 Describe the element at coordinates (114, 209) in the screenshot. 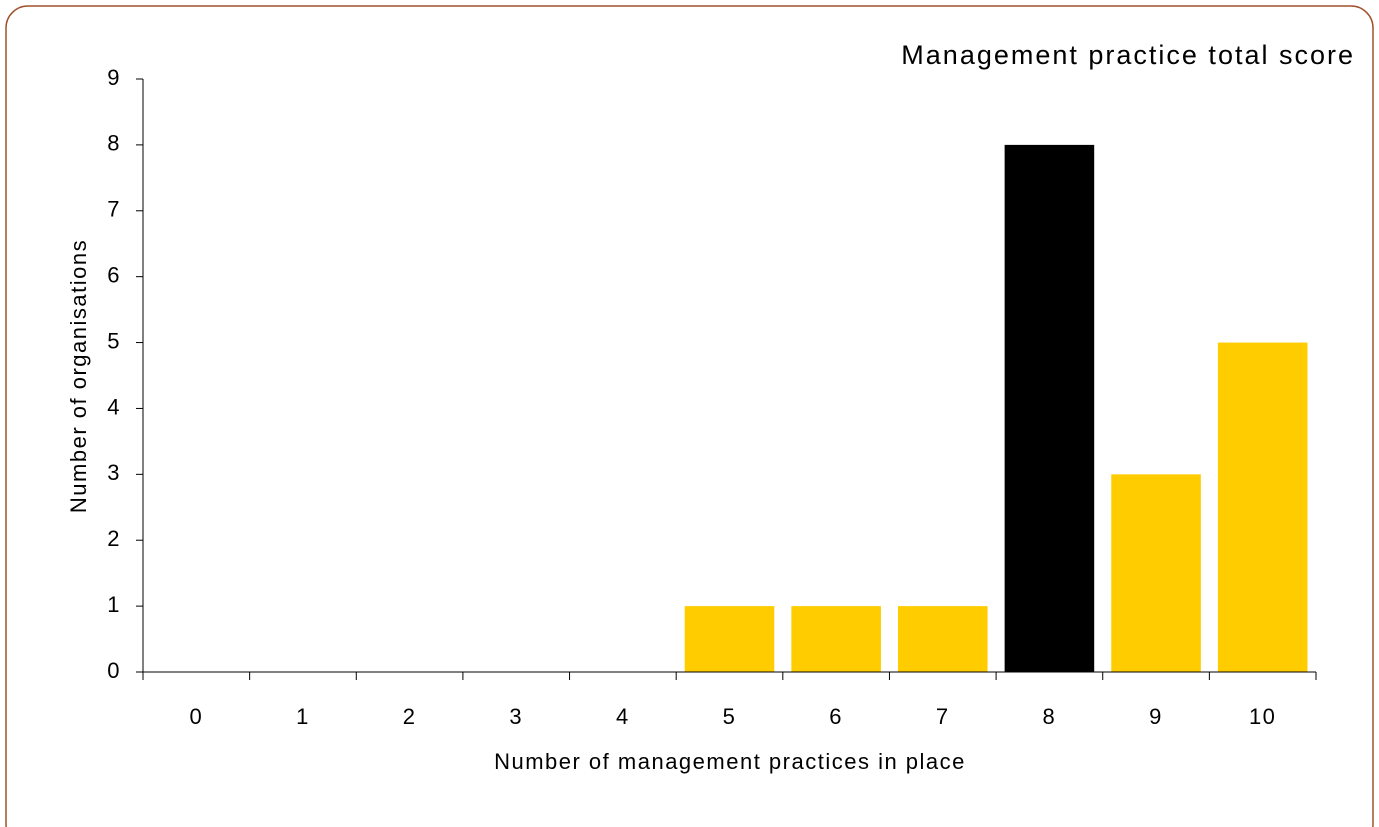

I see `y-tick-label: 7` at that location.